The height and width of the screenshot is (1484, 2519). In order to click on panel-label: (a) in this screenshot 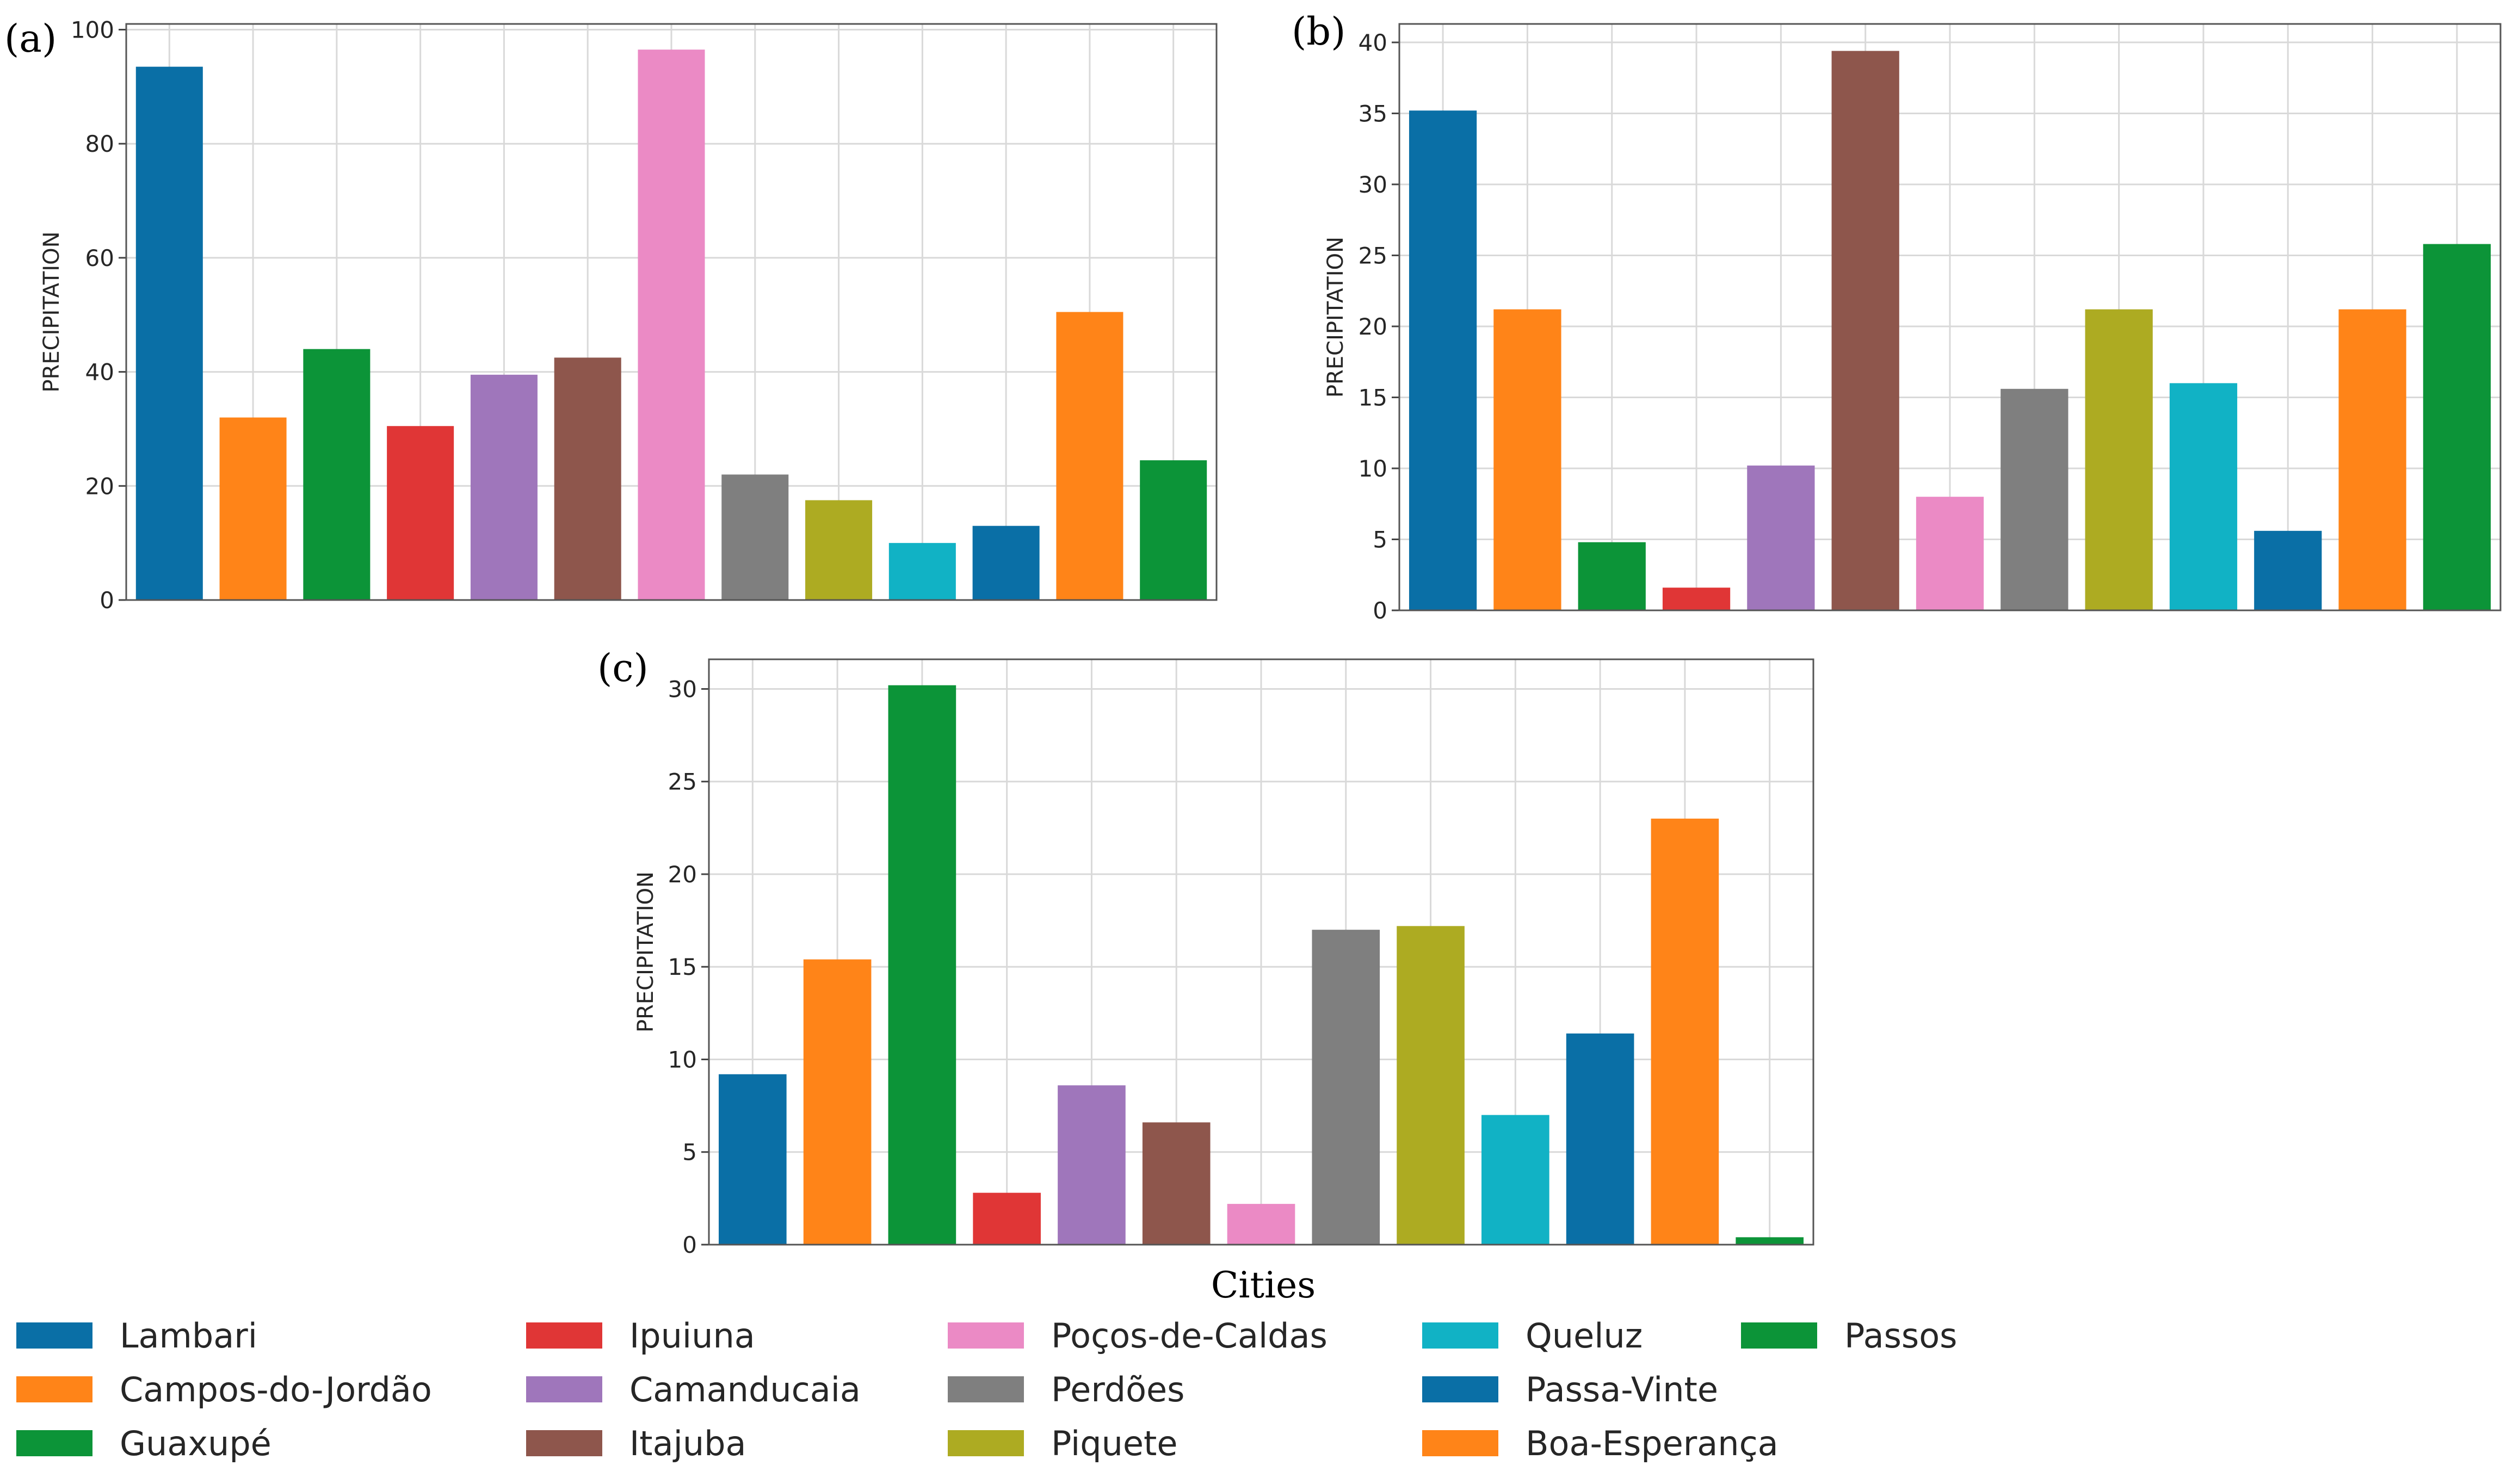, I will do `click(31, 38)`.